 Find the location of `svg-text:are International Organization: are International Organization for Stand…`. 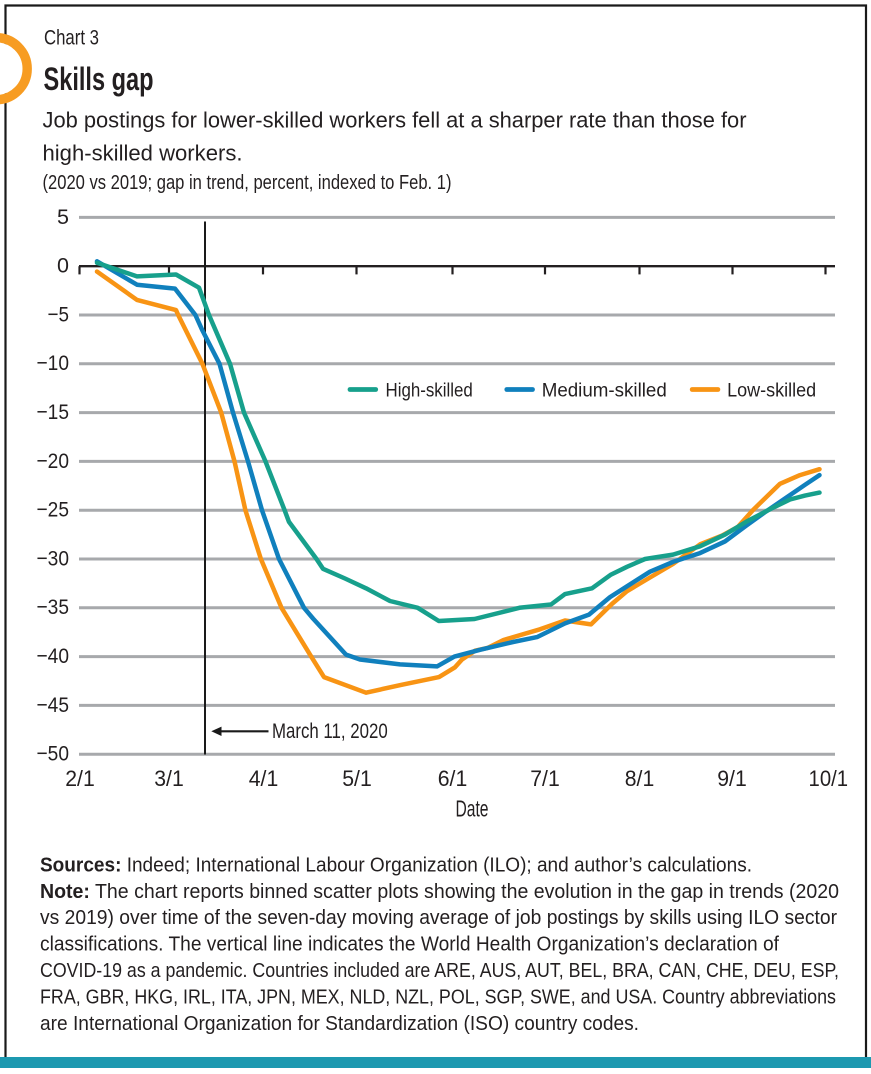

svg-text:are International Organization: are International Organization for Stand… is located at coordinates (339, 1024).